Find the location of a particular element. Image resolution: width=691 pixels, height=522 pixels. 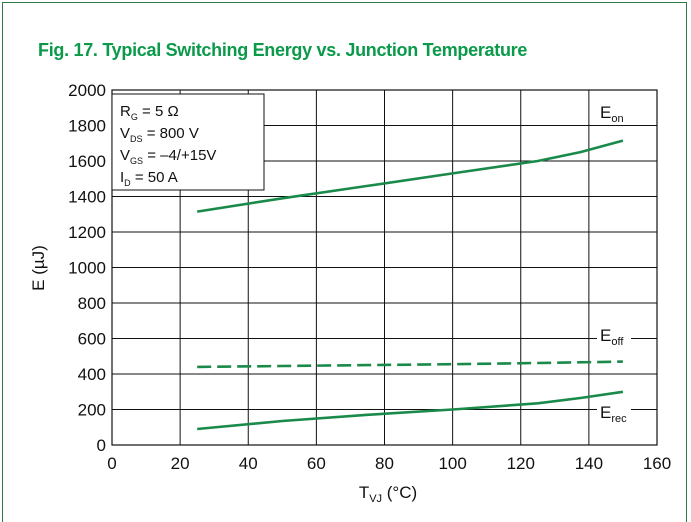

y-tick-label: 1400 is located at coordinates (87, 197).